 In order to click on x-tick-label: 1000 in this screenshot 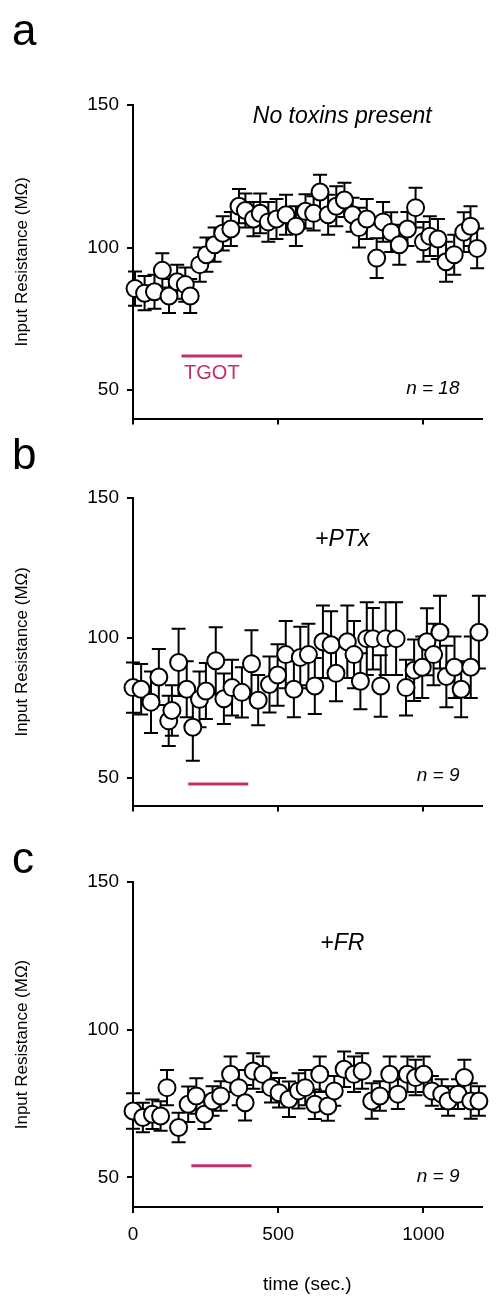, I will do `click(423, 1233)`.